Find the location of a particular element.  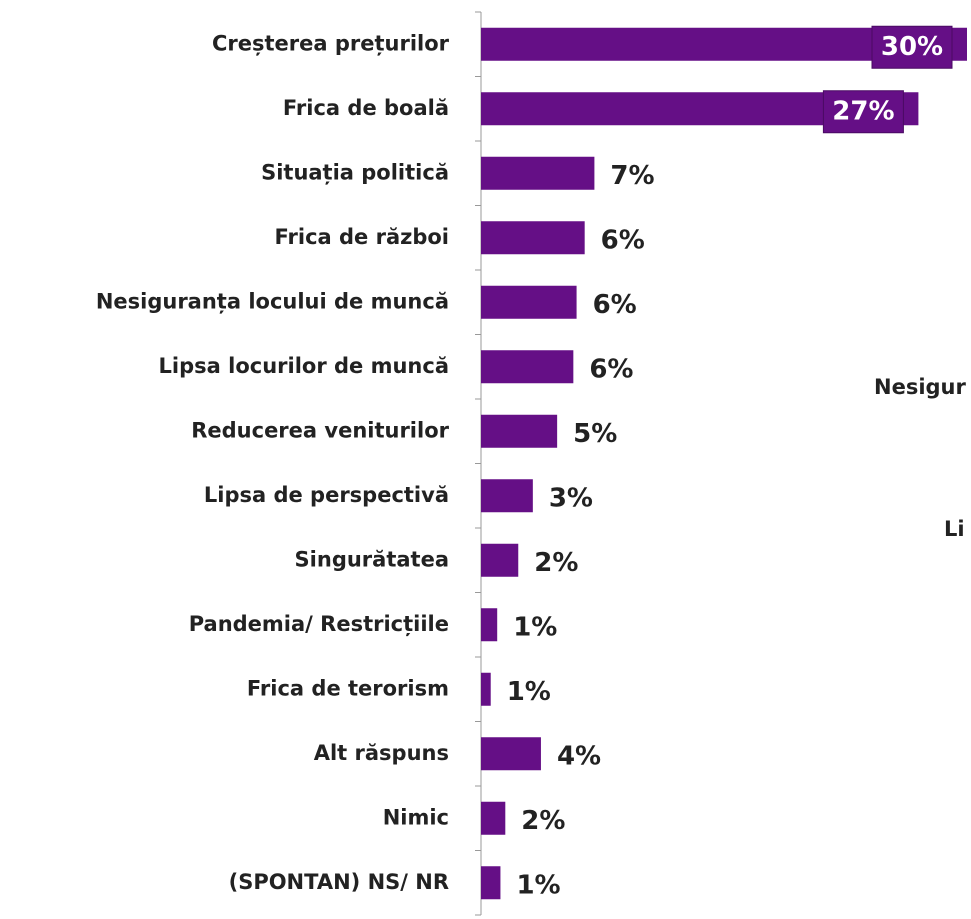

y-tick-label: Frica de război is located at coordinates (362, 237).